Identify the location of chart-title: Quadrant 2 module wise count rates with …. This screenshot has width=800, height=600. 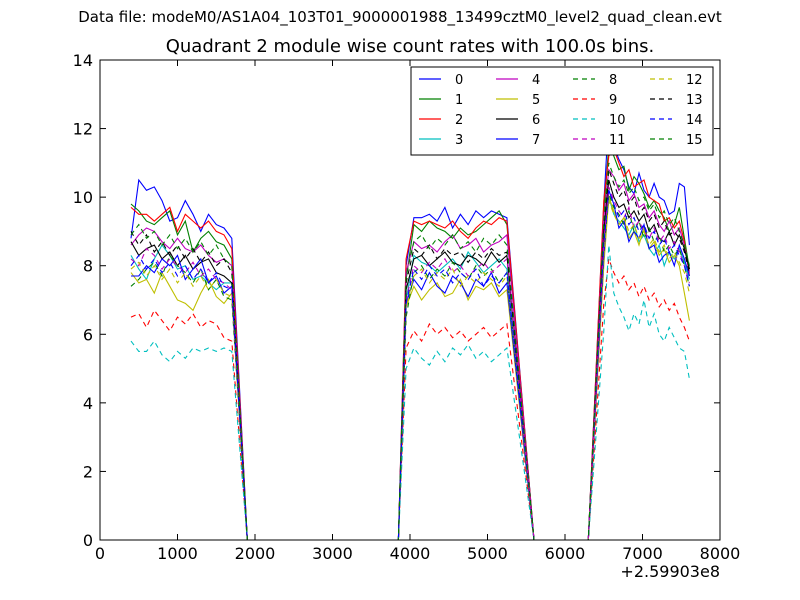
(410, 46).